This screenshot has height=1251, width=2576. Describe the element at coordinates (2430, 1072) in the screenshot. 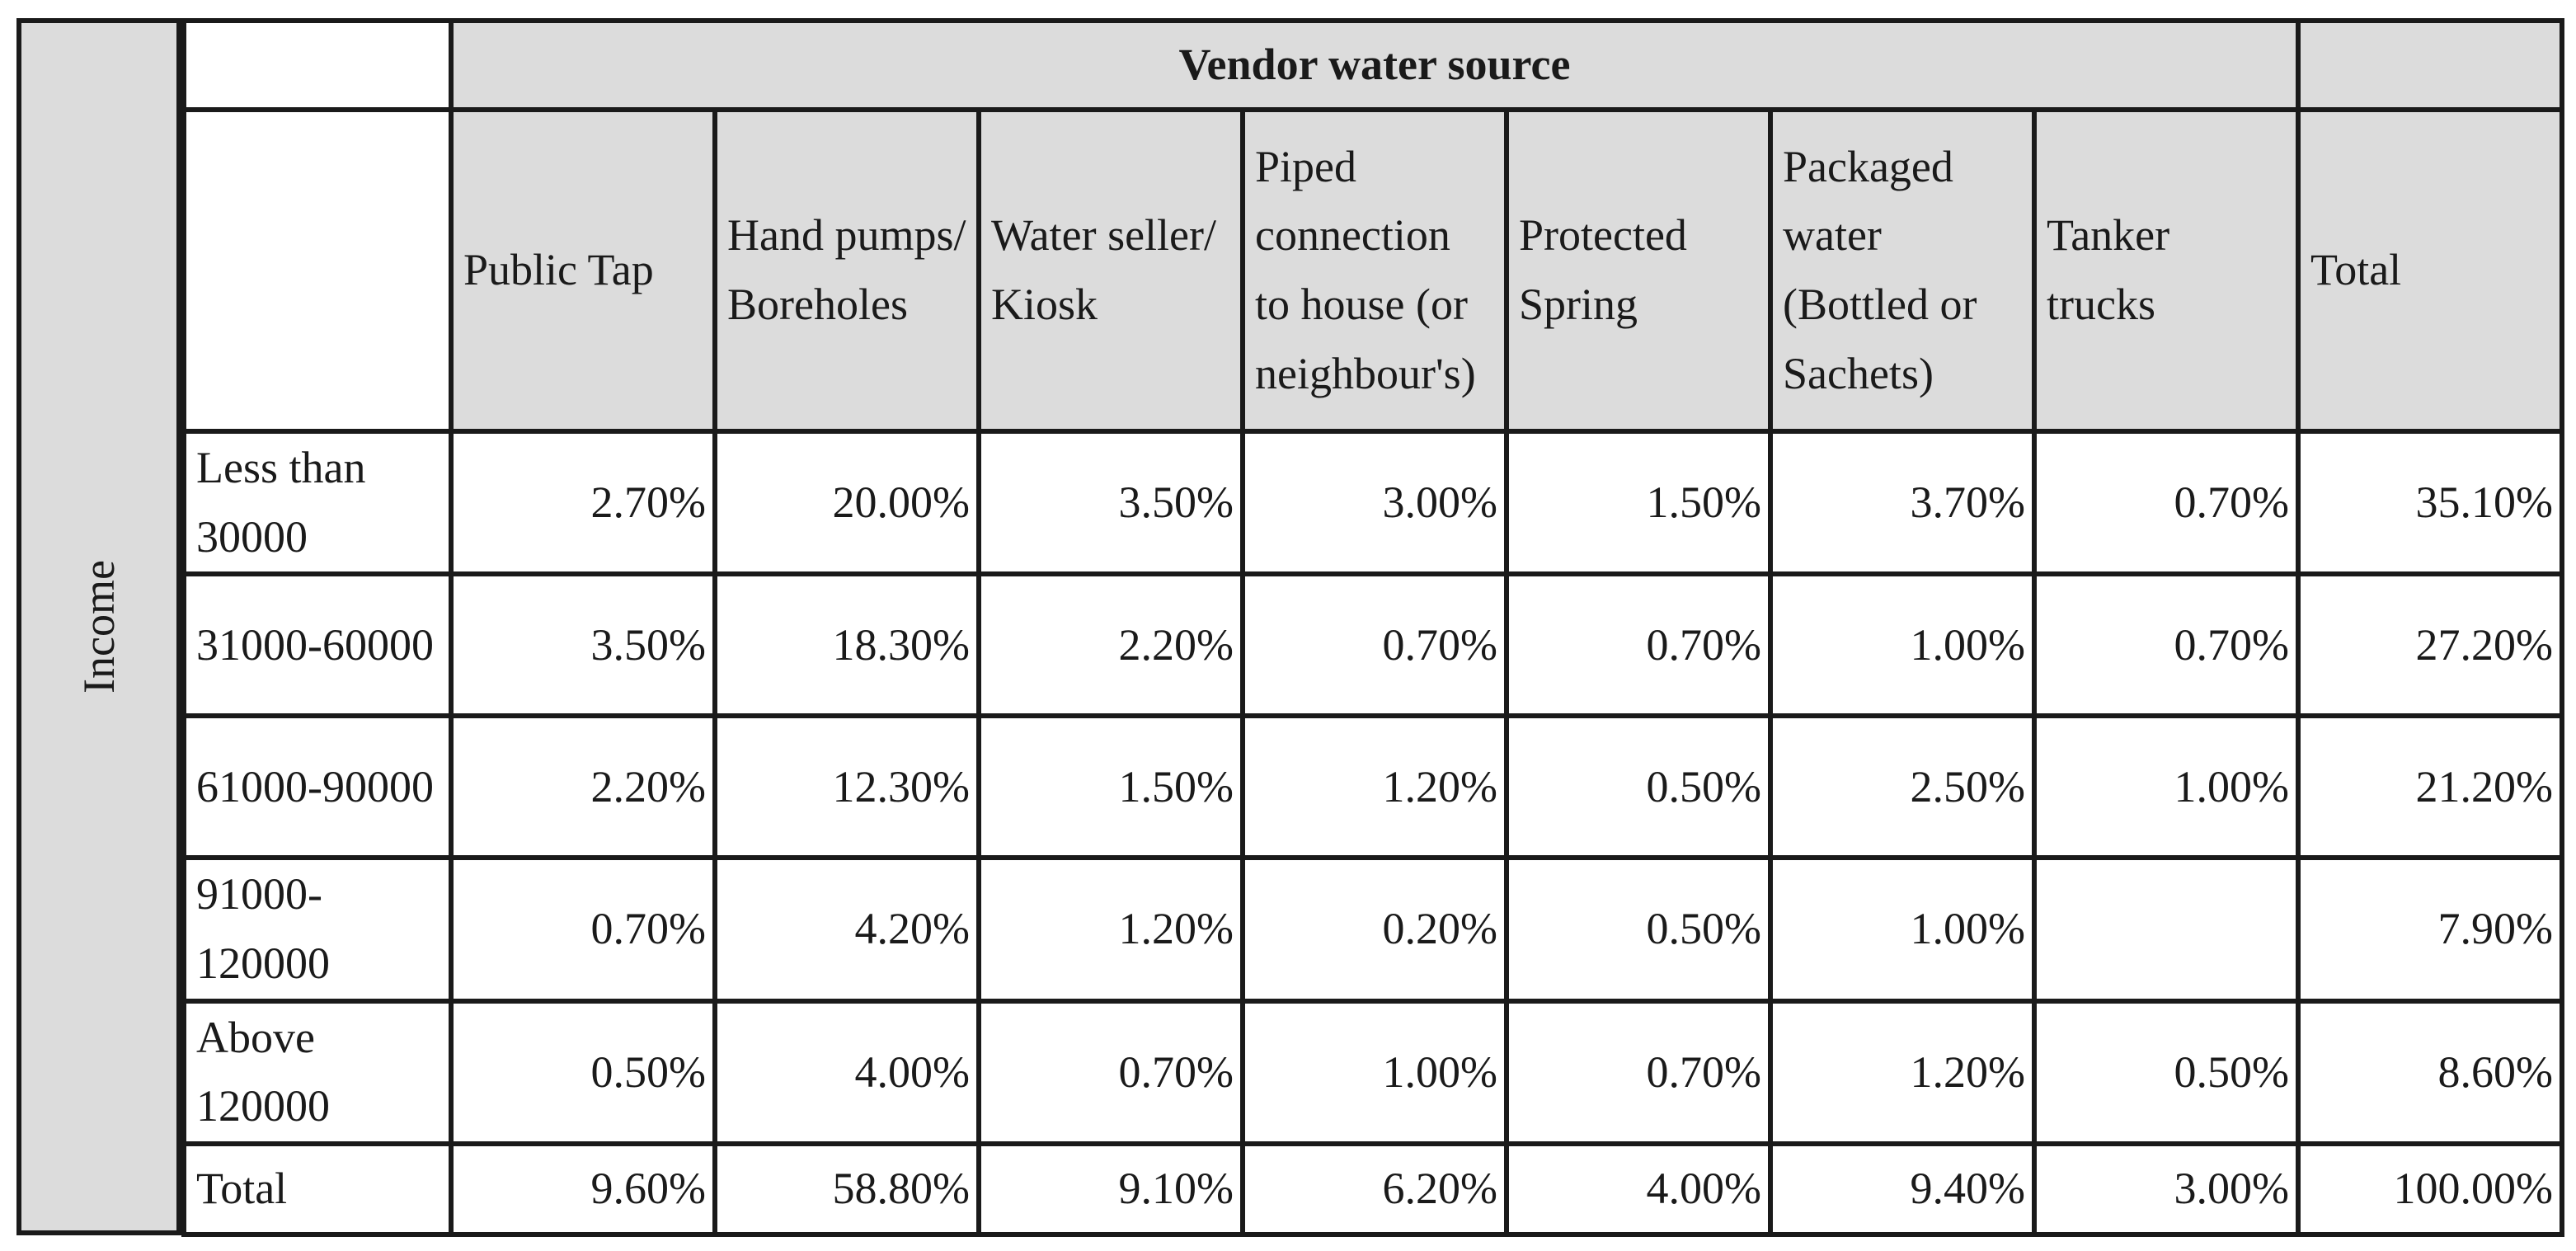

I see `table-cell: 8.60%` at that location.